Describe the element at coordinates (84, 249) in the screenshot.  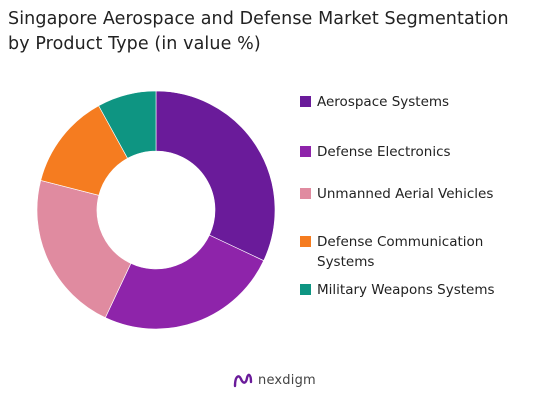
I see `donut-slice-unmanned-aerial-vehicles` at that location.